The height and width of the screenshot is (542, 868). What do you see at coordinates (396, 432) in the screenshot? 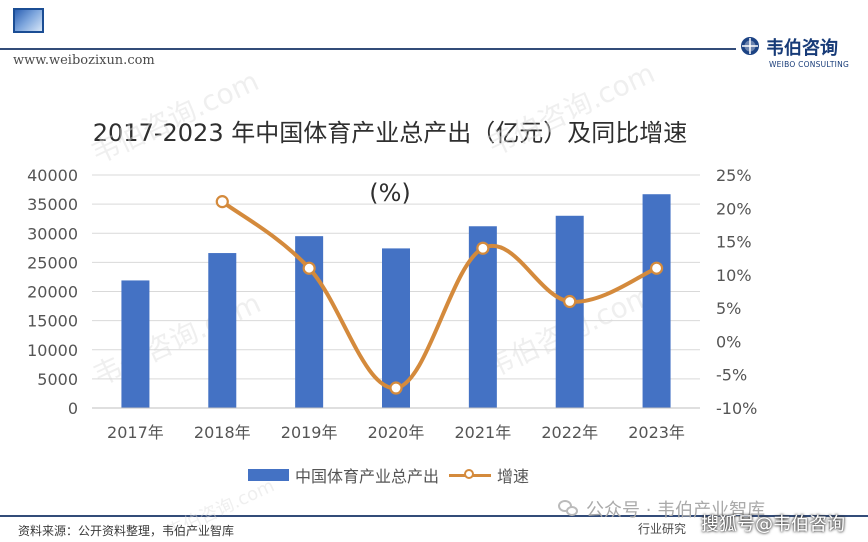
I see `x-category-label: 2020年` at bounding box center [396, 432].